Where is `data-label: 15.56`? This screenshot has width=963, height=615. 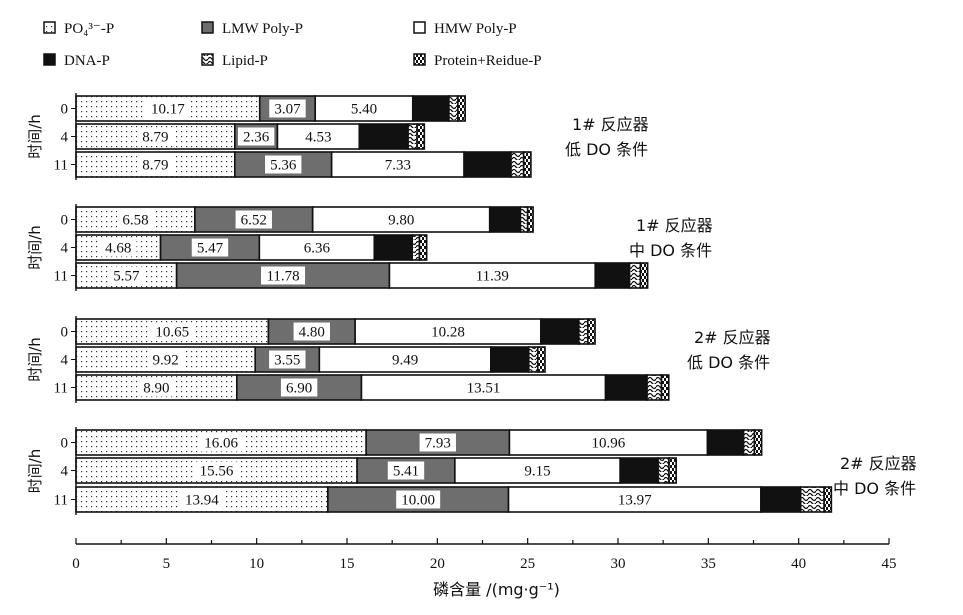 data-label: 15.56 is located at coordinates (217, 472).